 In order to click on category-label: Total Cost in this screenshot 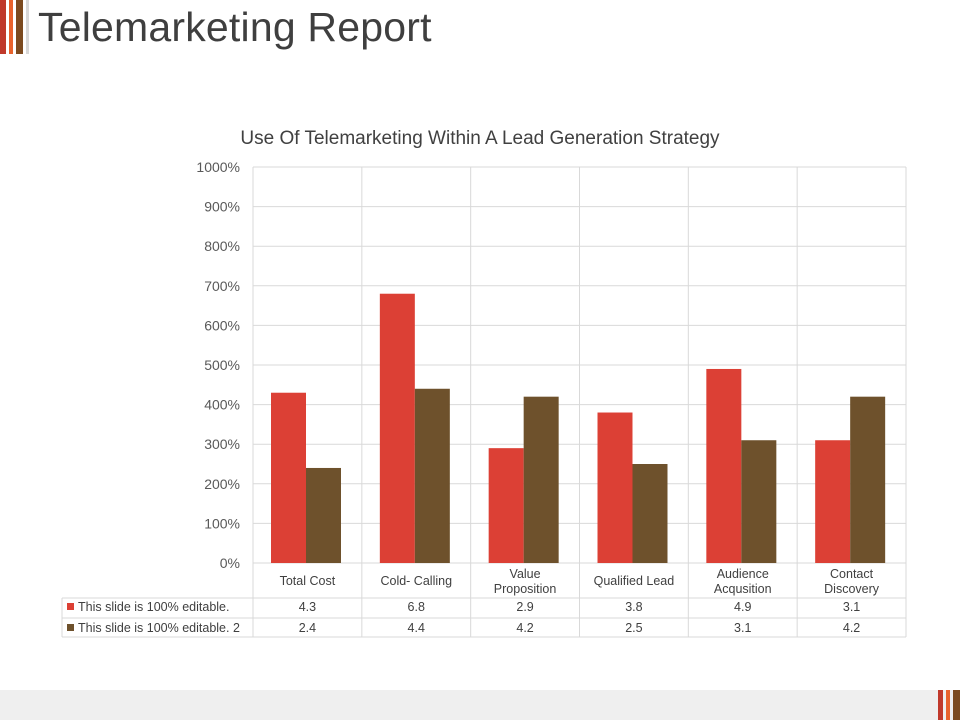, I will do `click(308, 581)`.